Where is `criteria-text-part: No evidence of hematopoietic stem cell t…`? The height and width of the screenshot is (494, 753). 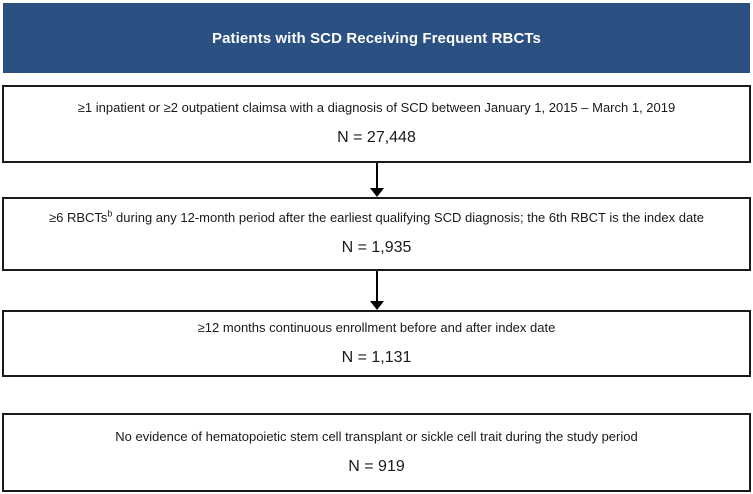 criteria-text-part: No evidence of hematopoietic stem cell t… is located at coordinates (376, 436).